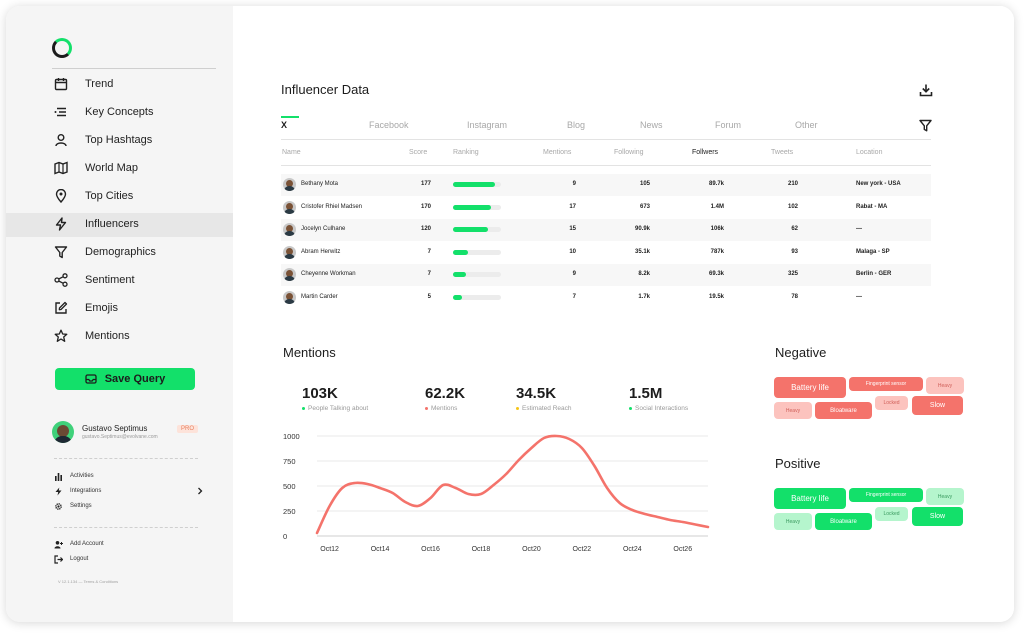 The image size is (1024, 633). I want to click on table-row: Martin Carder 5 7 1.7k 19.5k 78 —, so click(606, 298).